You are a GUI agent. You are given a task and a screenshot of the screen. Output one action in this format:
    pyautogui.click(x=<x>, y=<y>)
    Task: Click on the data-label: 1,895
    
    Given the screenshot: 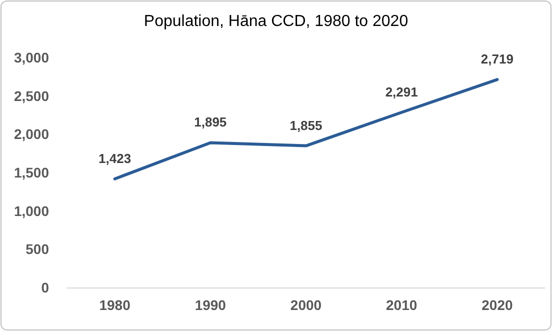 What is the action you would take?
    pyautogui.click(x=210, y=122)
    